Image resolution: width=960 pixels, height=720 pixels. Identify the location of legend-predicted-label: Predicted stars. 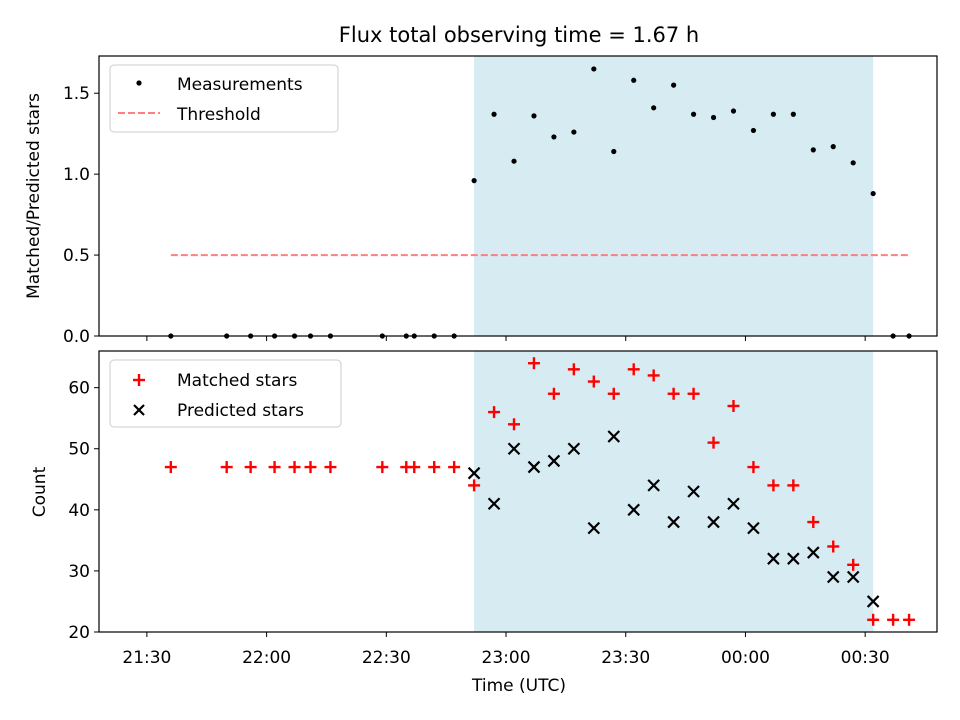
(240, 411).